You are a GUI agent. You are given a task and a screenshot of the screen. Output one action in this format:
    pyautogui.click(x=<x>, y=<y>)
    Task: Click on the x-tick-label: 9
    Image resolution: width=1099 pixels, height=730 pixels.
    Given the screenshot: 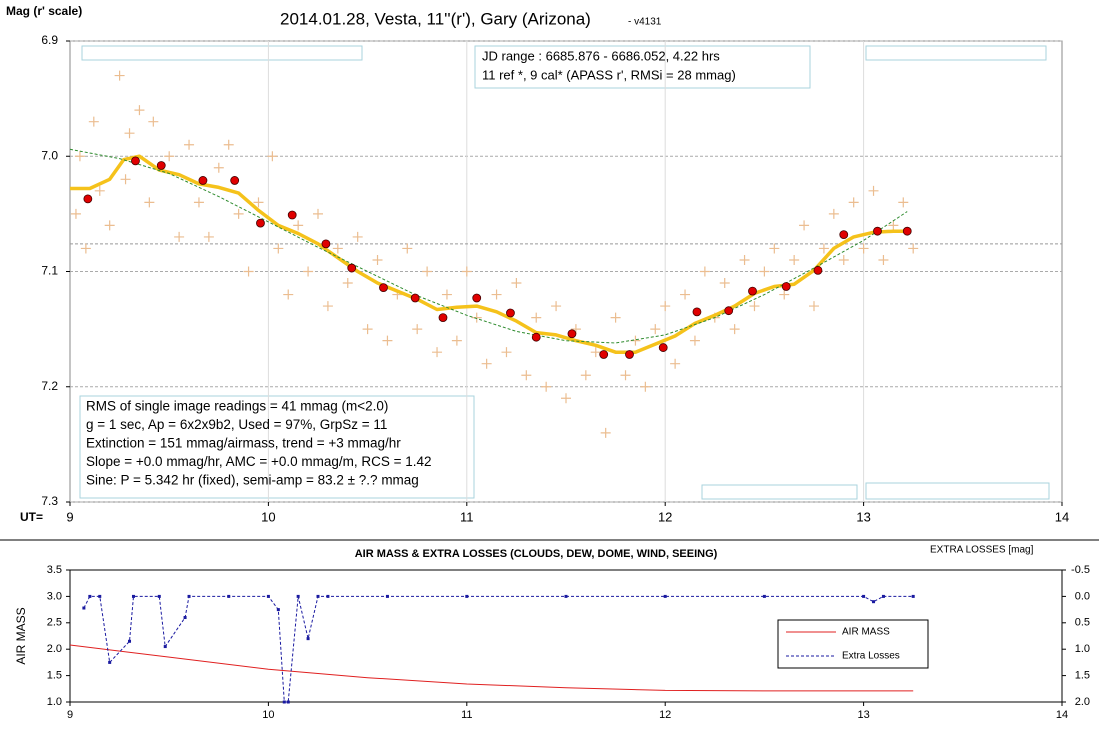 What is the action you would take?
    pyautogui.click(x=70, y=715)
    